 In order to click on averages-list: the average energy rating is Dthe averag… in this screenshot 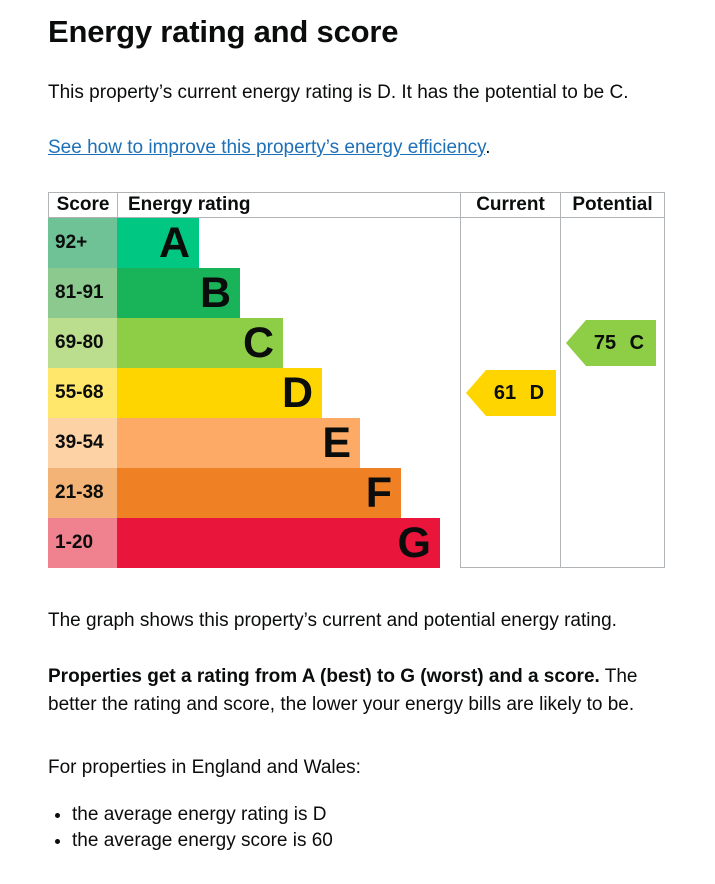, I will do `click(357, 828)`.